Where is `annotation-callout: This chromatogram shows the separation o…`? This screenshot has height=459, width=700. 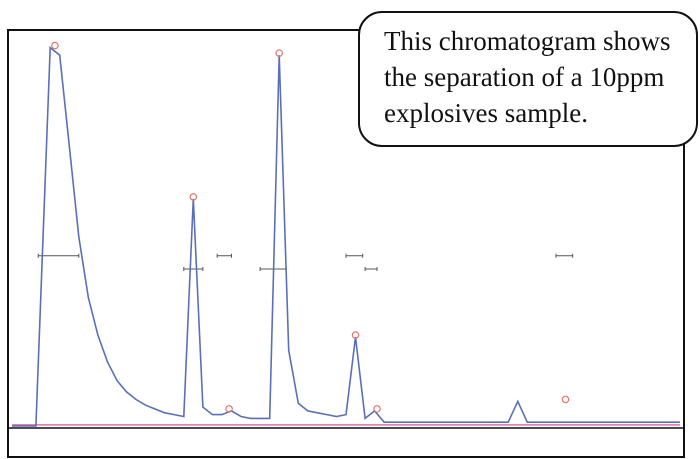 annotation-callout: This chromatogram shows the separation o… is located at coordinates (528, 79).